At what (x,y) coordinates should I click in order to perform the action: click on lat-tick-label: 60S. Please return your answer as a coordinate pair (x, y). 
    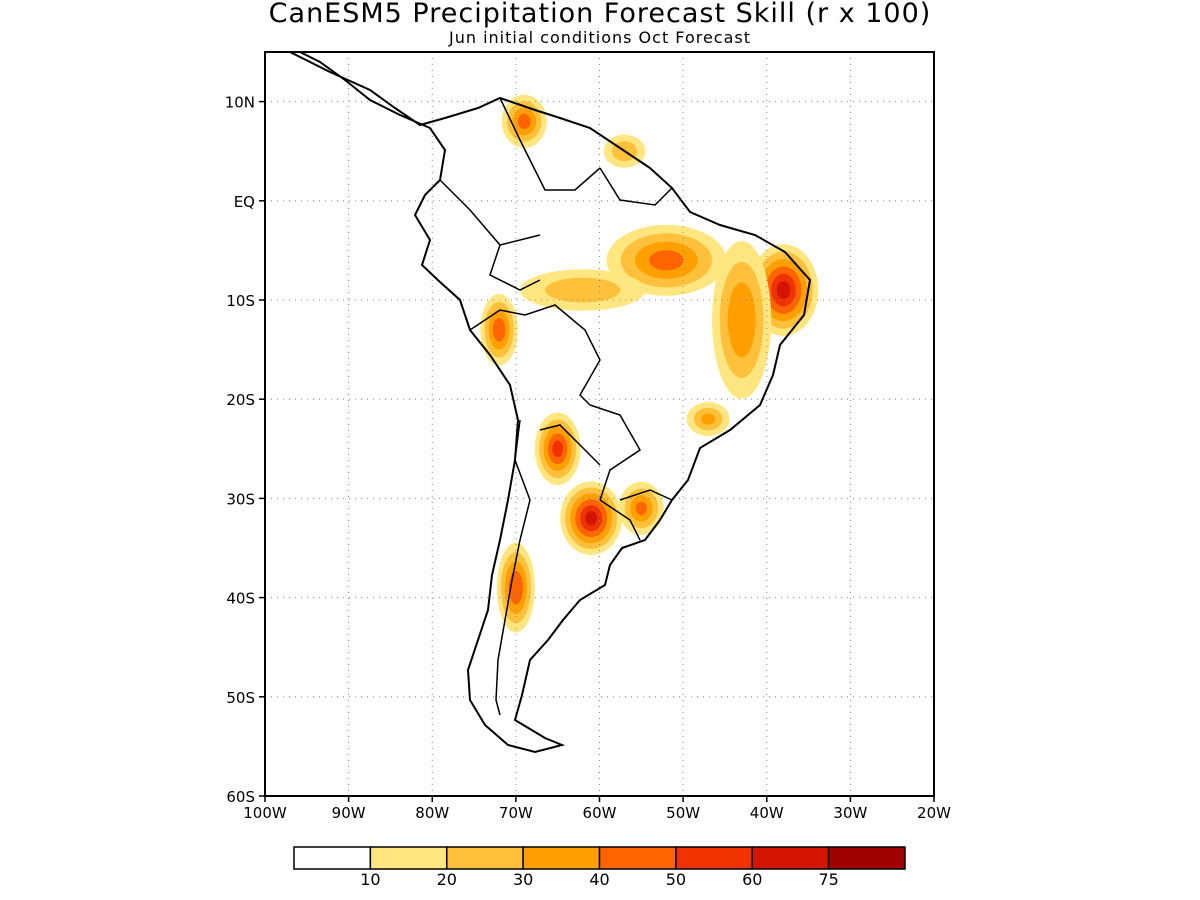
    Looking at the image, I should click on (240, 797).